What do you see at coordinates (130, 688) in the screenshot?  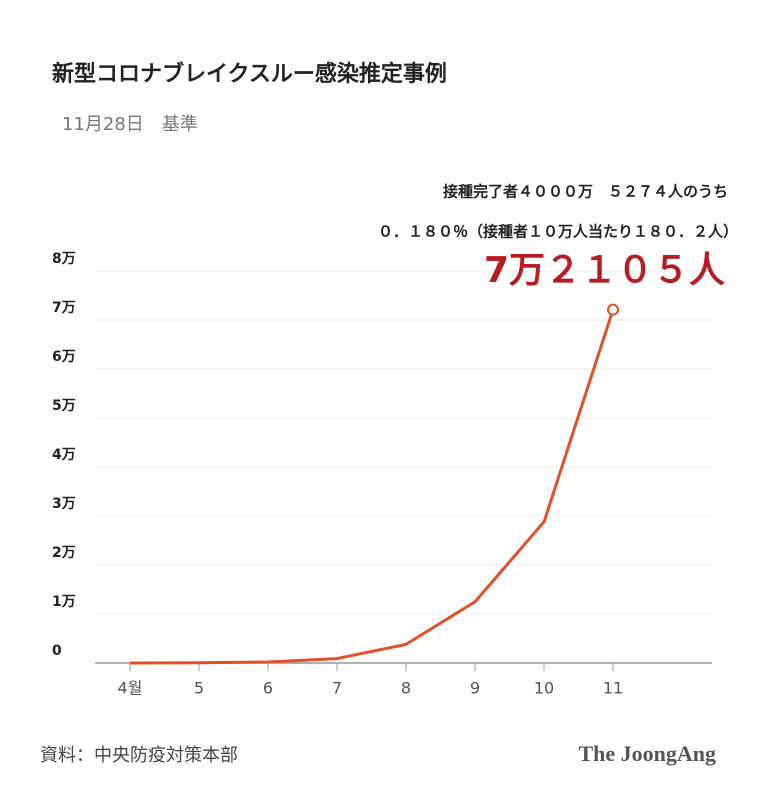 I see `x-tick-label: 4월` at bounding box center [130, 688].